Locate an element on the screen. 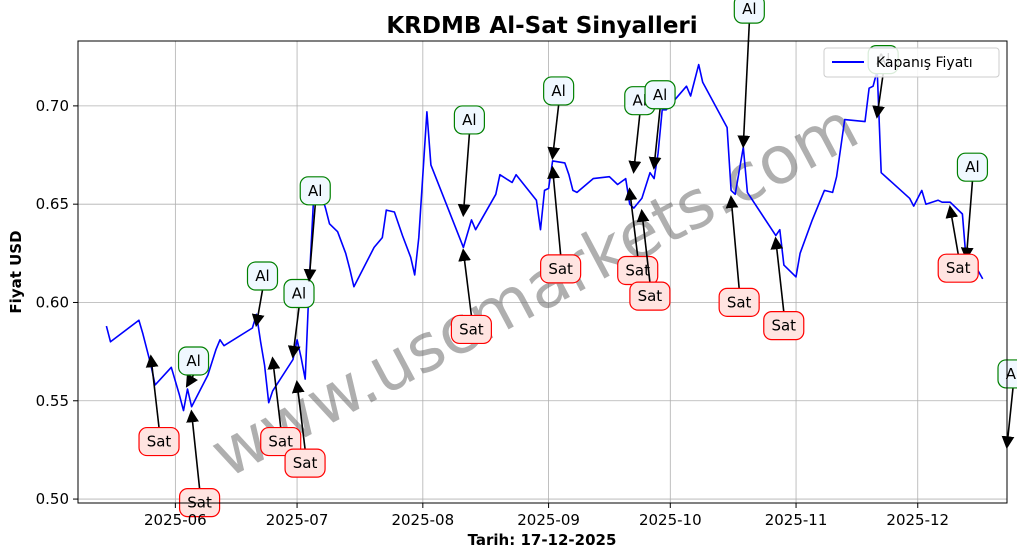  chart-title: KRDMB Al-Sat Sinyalleri is located at coordinates (541, 26).